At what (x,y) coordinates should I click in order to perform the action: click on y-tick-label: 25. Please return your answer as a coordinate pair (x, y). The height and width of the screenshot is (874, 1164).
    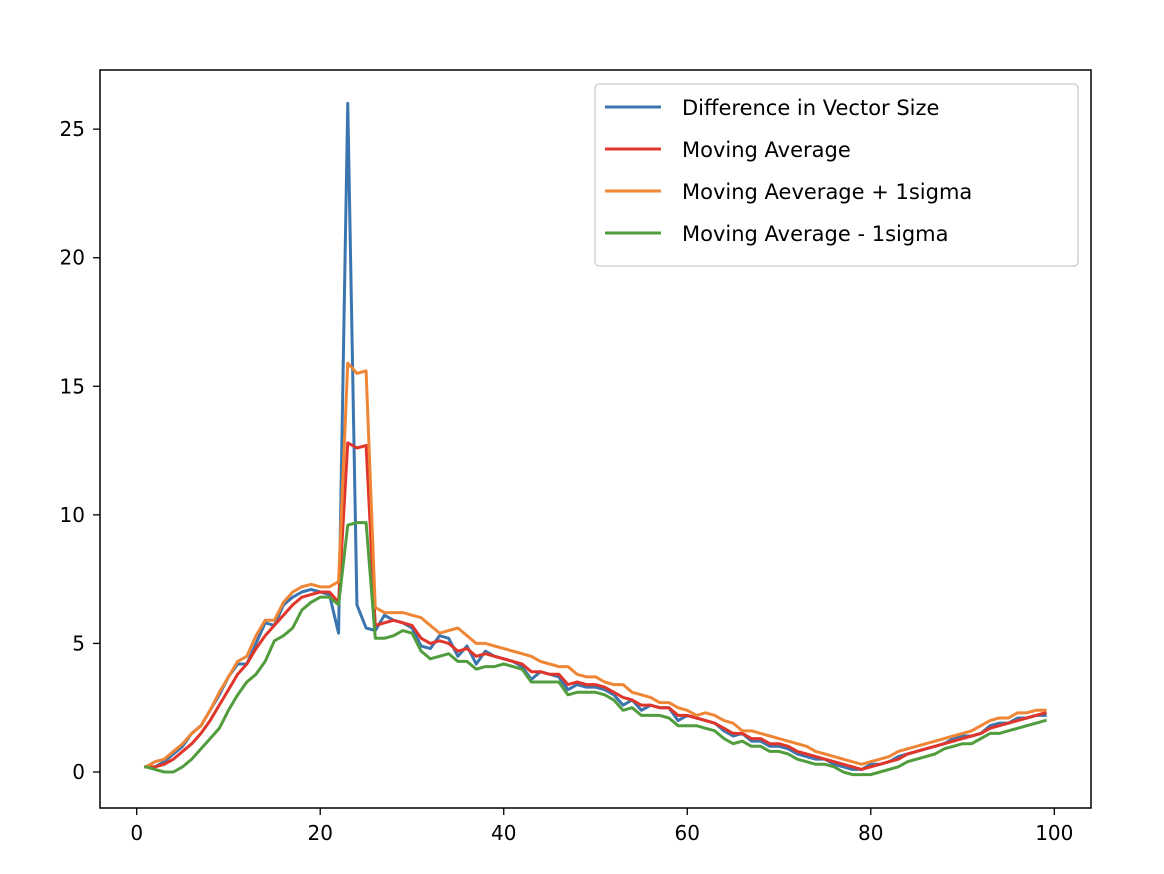
    Looking at the image, I should click on (72, 129).